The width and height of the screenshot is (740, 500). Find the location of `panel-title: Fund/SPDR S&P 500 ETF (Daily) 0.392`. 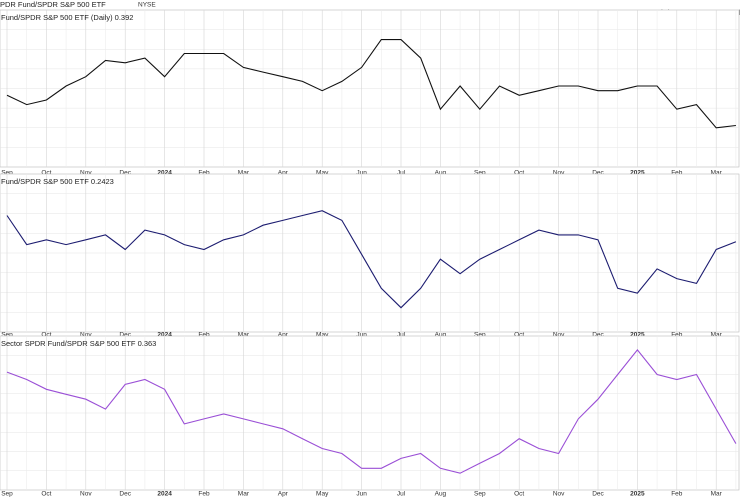

panel-title: Fund/SPDR S&P 500 ETF (Daily) 0.392 is located at coordinates (67, 17).